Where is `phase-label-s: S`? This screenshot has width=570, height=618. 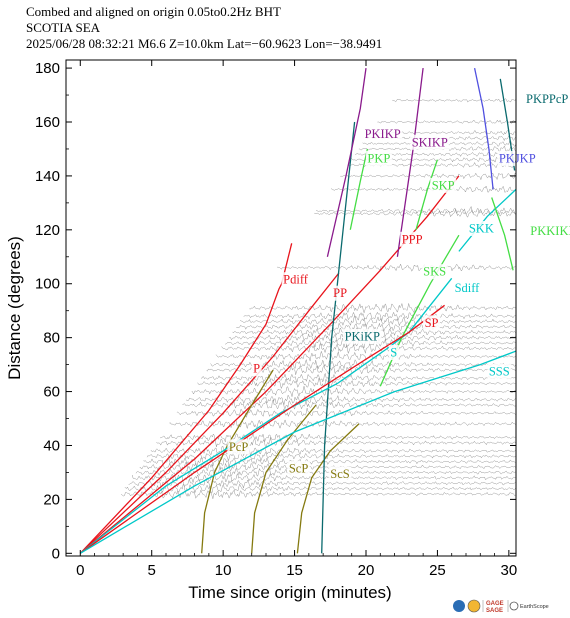
phase-label-s: S is located at coordinates (393, 353).